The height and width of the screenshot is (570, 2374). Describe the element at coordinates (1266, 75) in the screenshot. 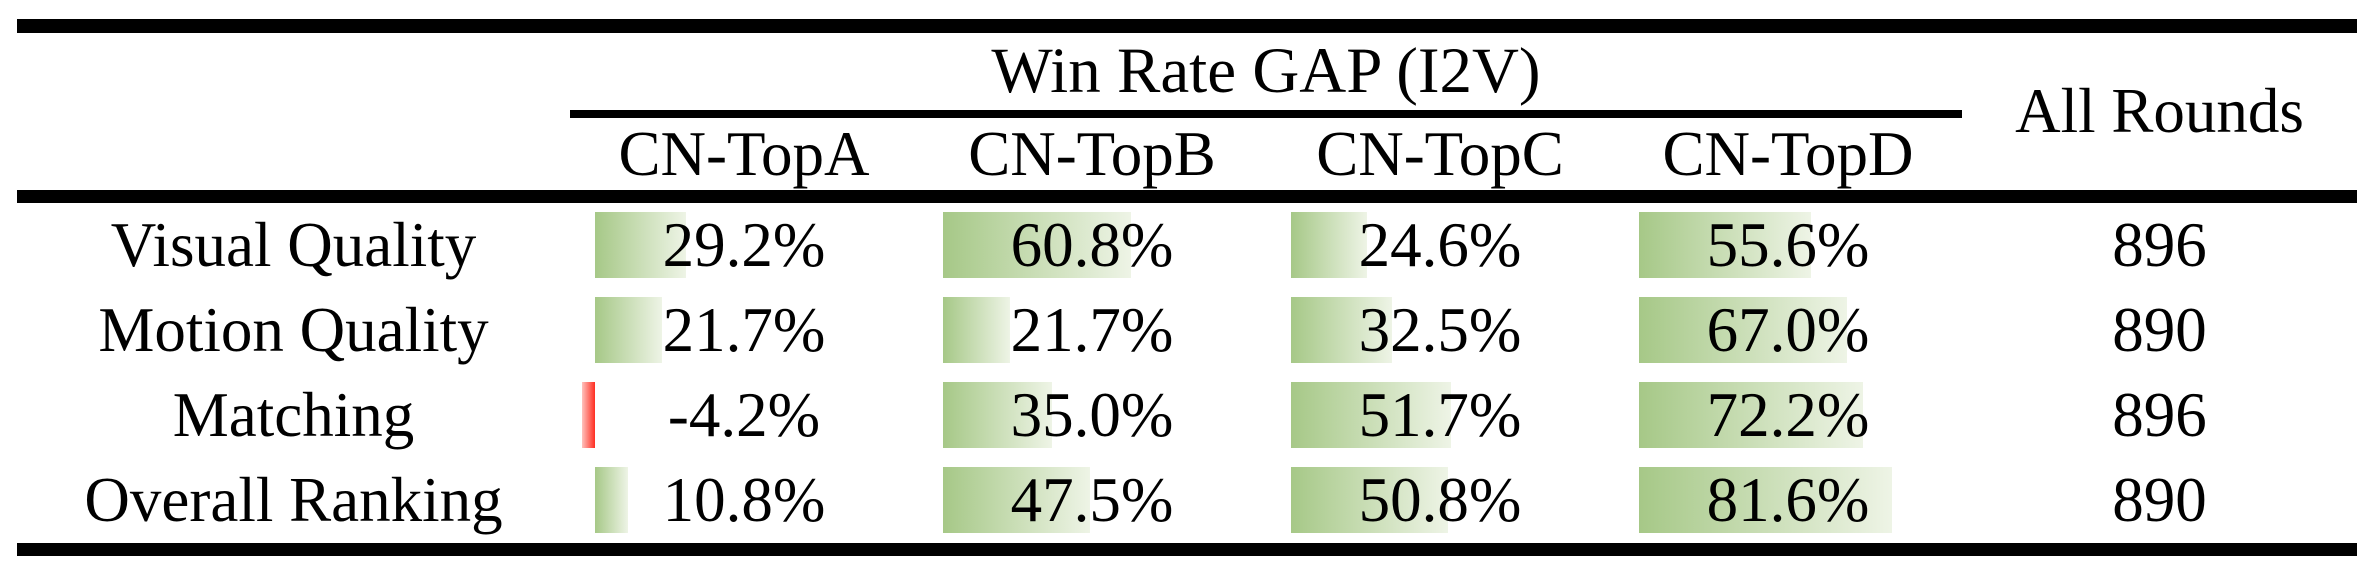

I see `group-header-title: Win Rate GAP (I2V)` at that location.